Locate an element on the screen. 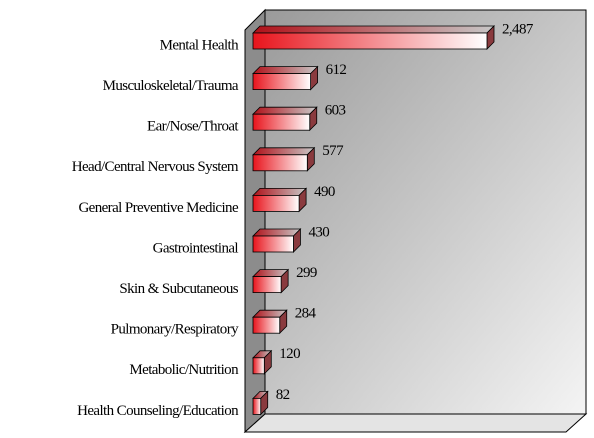 The image size is (594, 438). y-tick-label: Ear/Nose/Throat is located at coordinates (193, 127).